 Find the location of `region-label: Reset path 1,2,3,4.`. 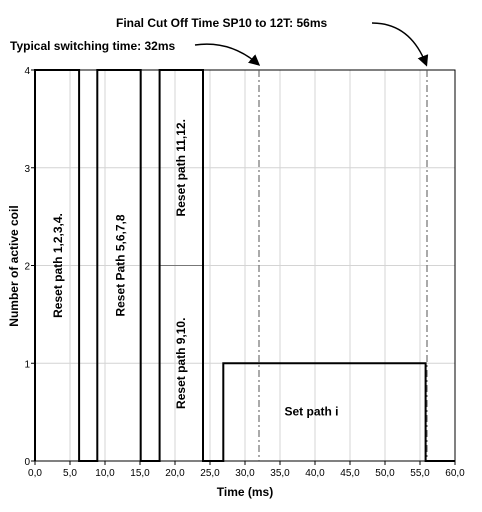

region-label: Reset path 1,2,3,4. is located at coordinates (58, 265).